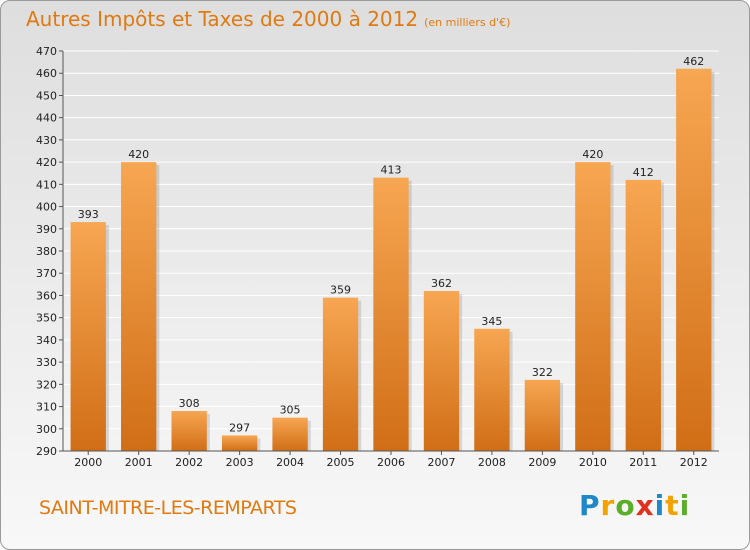  I want to click on x-tick-label-2006: 2006, so click(391, 462).